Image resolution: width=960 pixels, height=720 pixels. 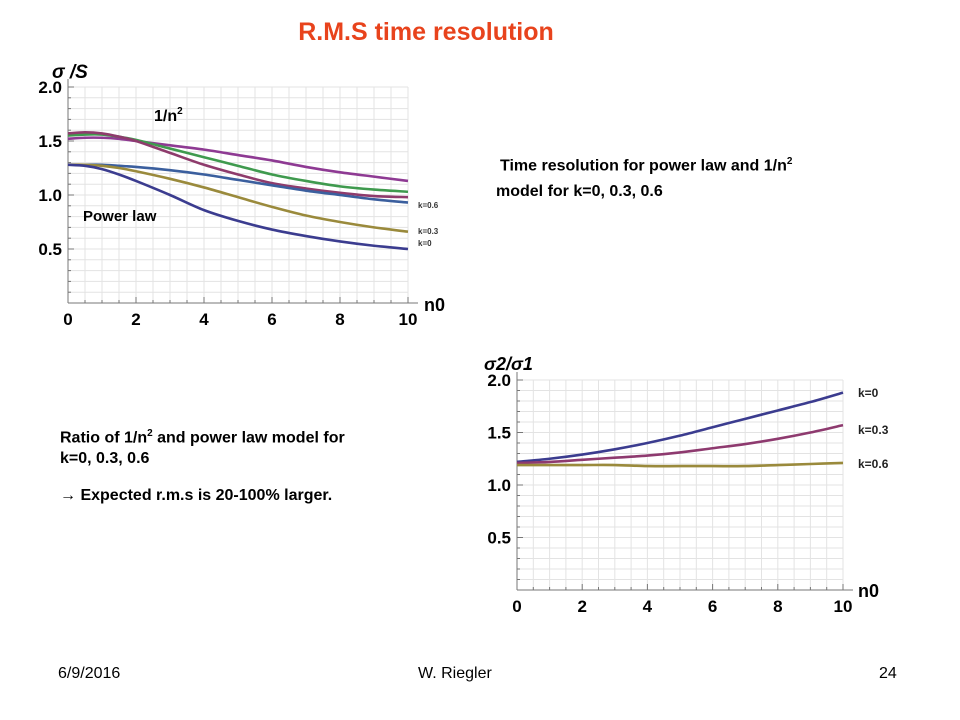 I want to click on footer-page: 24, so click(x=888, y=673).